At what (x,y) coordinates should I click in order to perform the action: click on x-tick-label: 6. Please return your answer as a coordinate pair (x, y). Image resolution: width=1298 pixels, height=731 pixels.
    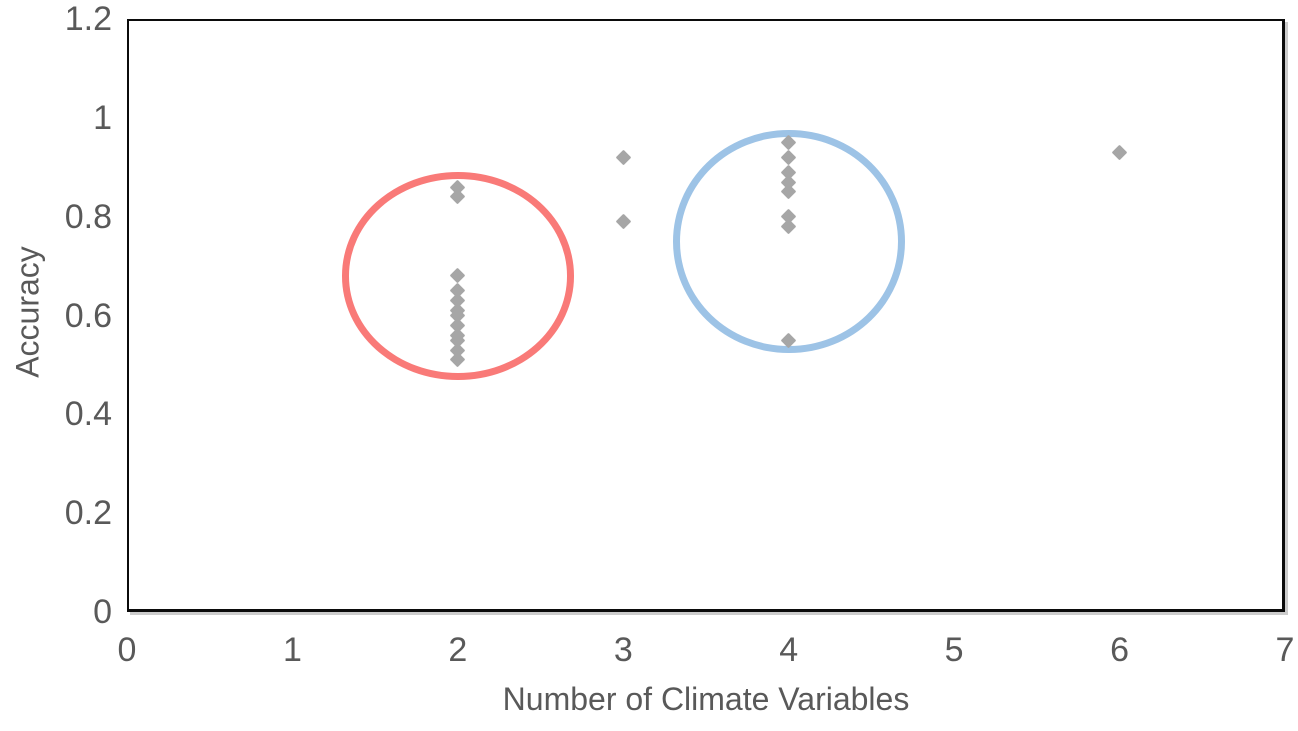
    Looking at the image, I should click on (1120, 650).